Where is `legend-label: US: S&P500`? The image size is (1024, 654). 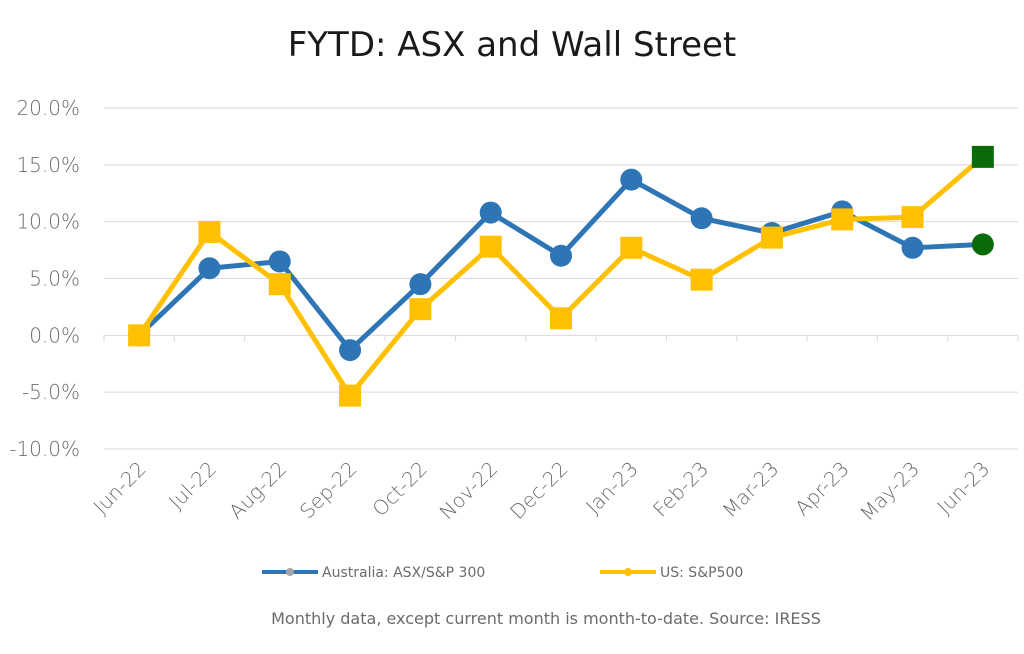
legend-label: US: S&P500 is located at coordinates (701, 573).